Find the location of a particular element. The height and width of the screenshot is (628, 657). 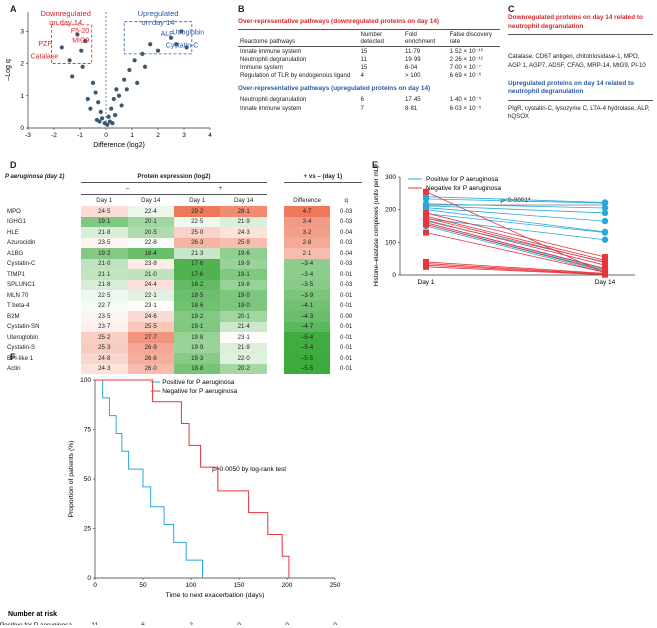

protein-row: IGHG1 19·1 20·1 22·5 21·9 3·4 0·03 is located at coordinates (183, 221).